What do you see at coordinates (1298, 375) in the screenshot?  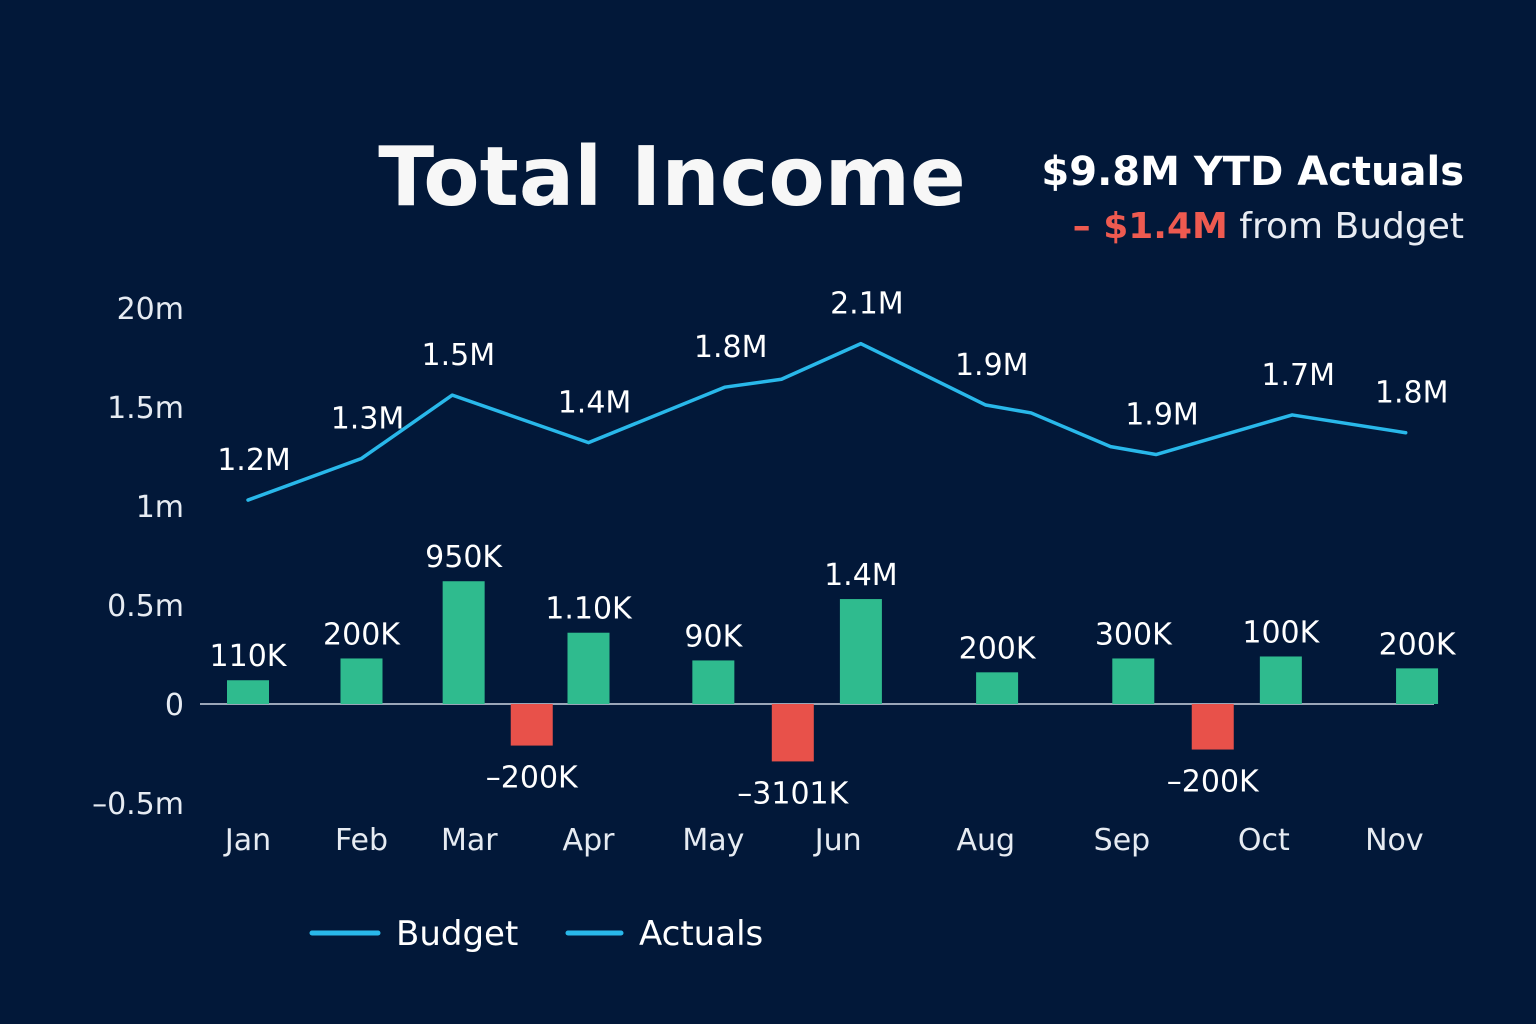 I see `line-data-label: 1.7M` at bounding box center [1298, 375].